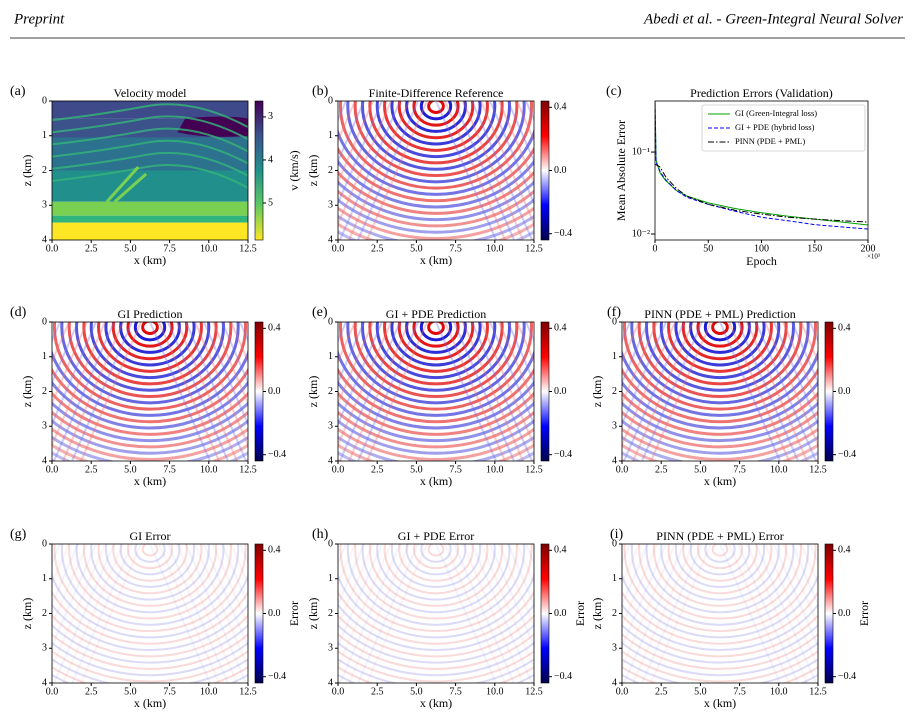 The height and width of the screenshot is (718, 915). What do you see at coordinates (534, 691) in the screenshot?
I see `x-tick-label: 12.5` at bounding box center [534, 691].